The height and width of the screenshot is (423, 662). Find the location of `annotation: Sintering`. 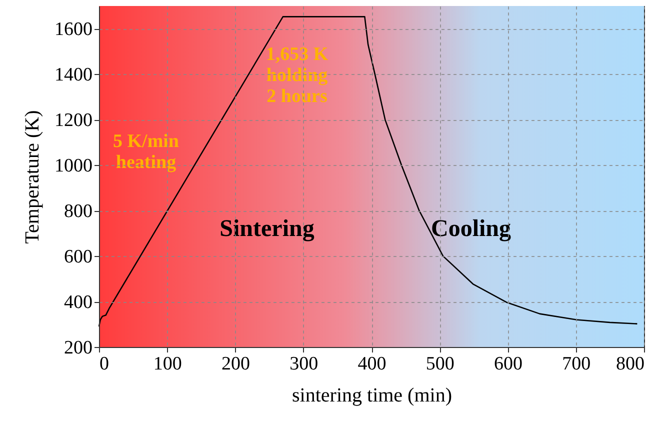

annotation: Sintering is located at coordinates (267, 229).